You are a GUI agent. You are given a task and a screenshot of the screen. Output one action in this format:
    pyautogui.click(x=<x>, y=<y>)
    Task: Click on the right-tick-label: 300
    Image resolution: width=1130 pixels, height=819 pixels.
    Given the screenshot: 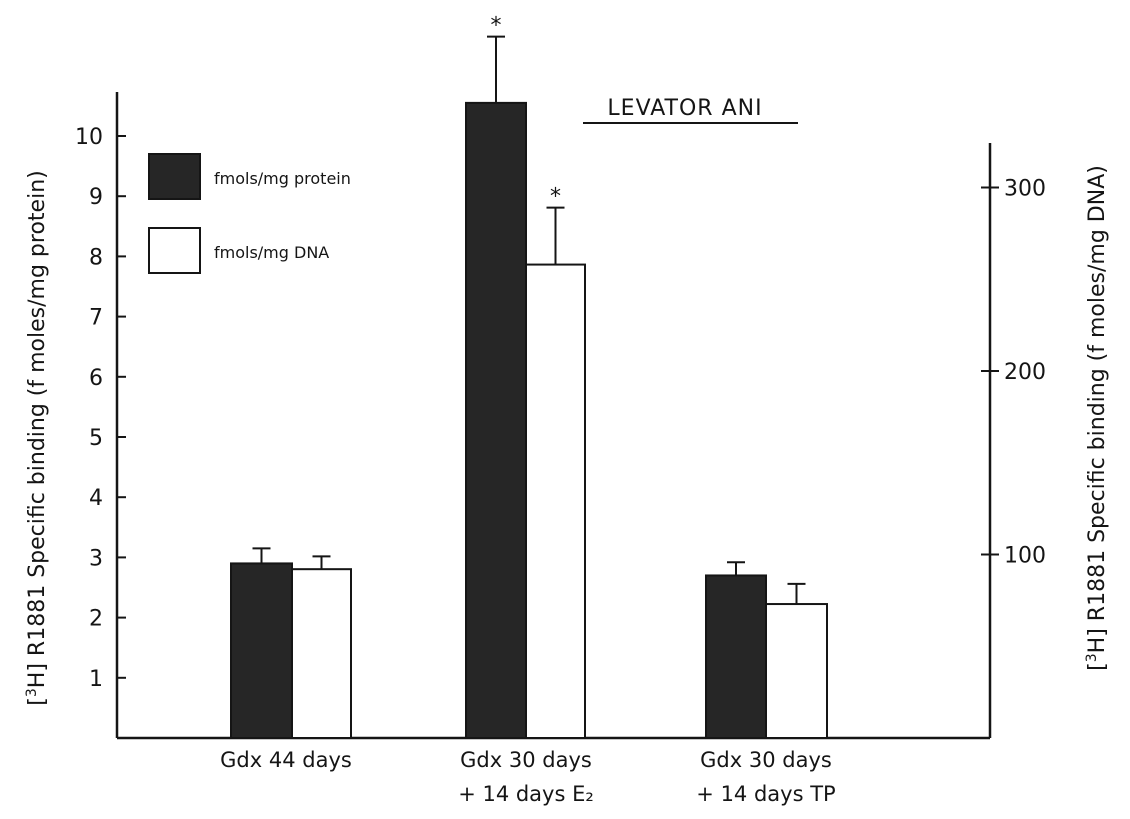 What is the action you would take?
    pyautogui.click(x=1025, y=189)
    